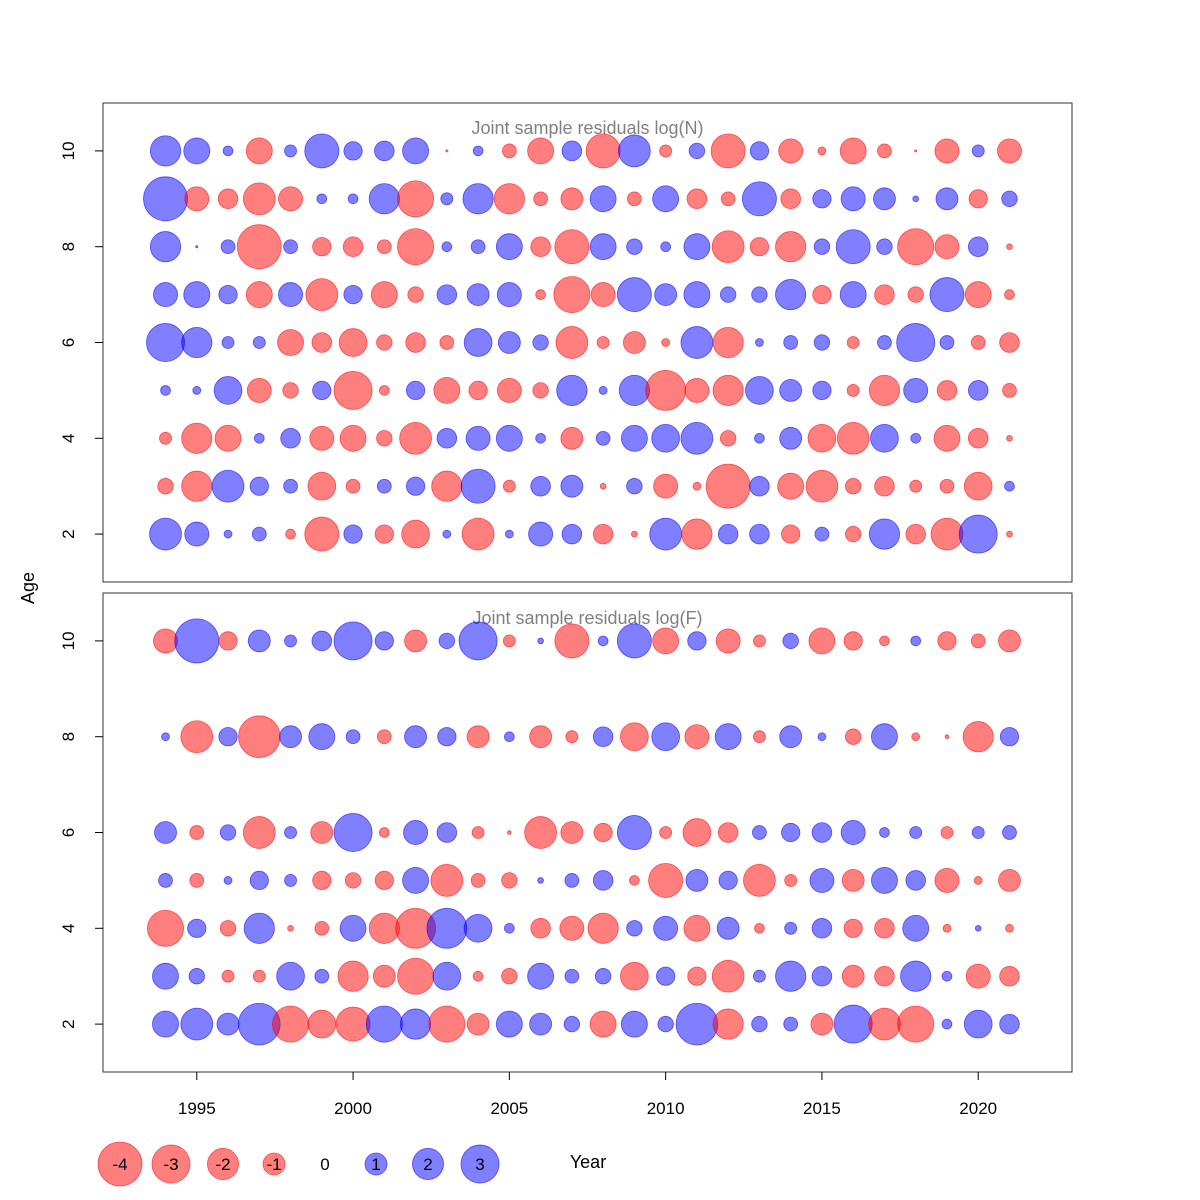  I want to click on bubble-age2-2006, so click(541, 534).